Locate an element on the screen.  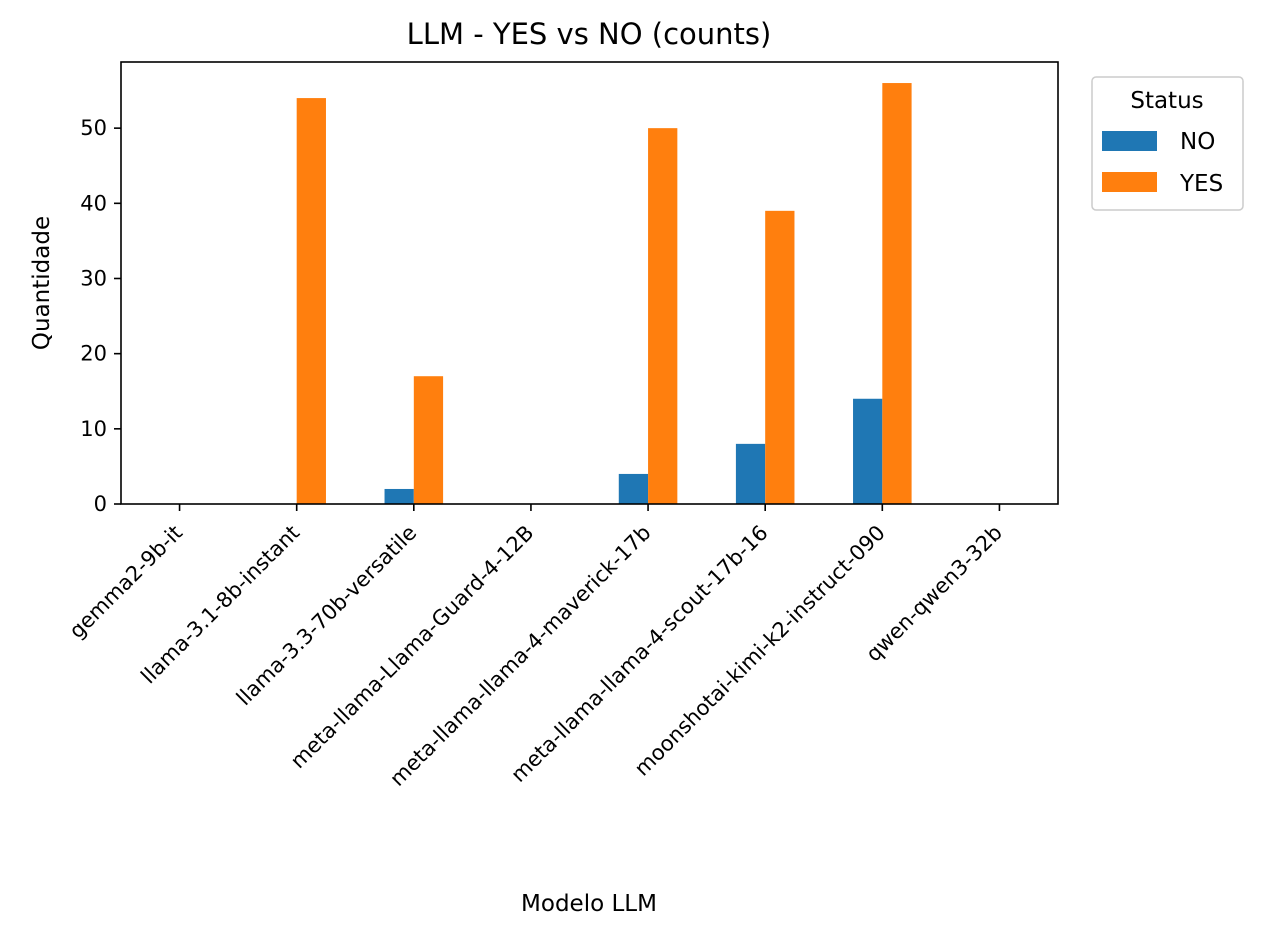
legend-label-no: NO is located at coordinates (1197, 142).